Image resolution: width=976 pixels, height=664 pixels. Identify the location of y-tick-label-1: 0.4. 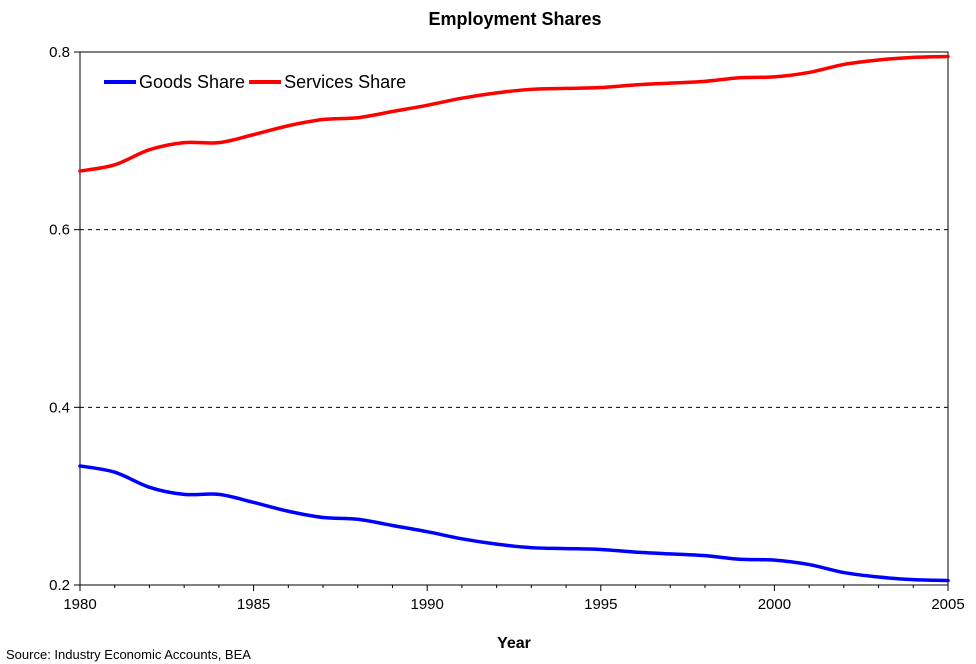
(59, 407).